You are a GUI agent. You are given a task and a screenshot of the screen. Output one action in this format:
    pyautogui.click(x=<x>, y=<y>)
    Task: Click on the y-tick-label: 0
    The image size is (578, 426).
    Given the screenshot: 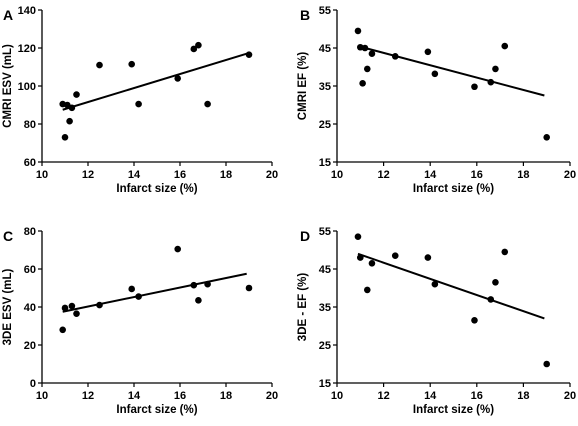 What is the action you would take?
    pyautogui.click(x=33, y=384)
    